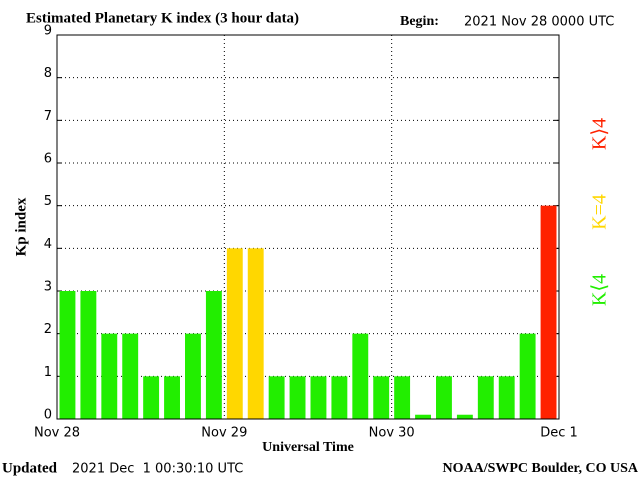 Image resolution: width=640 pixels, height=480 pixels. What do you see at coordinates (48, 415) in the screenshot?
I see `y-tick-label: 0` at bounding box center [48, 415].